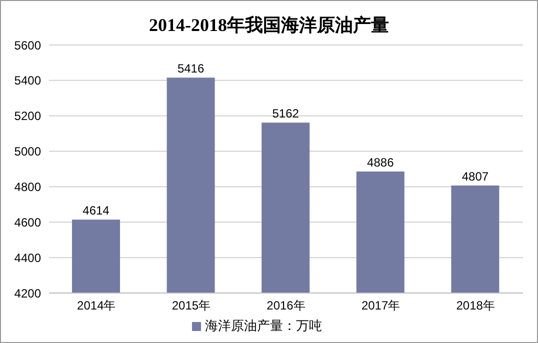 The image size is (538, 343). I want to click on data-label: 4807, so click(475, 176).